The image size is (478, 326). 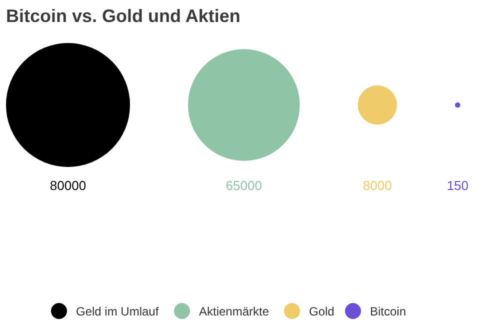 I want to click on data-label: 150, so click(x=457, y=185).